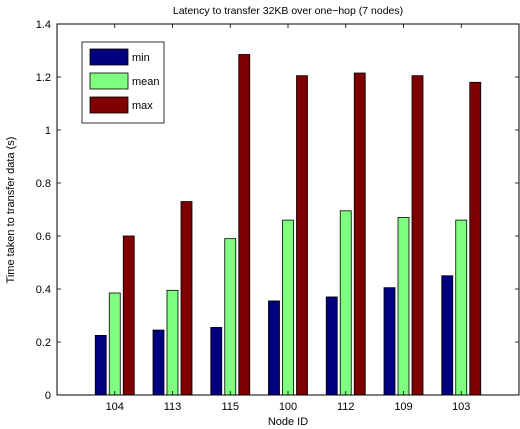 This screenshot has height=429, width=520. What do you see at coordinates (146, 82) in the screenshot?
I see `legend-label-mean: mean` at bounding box center [146, 82].